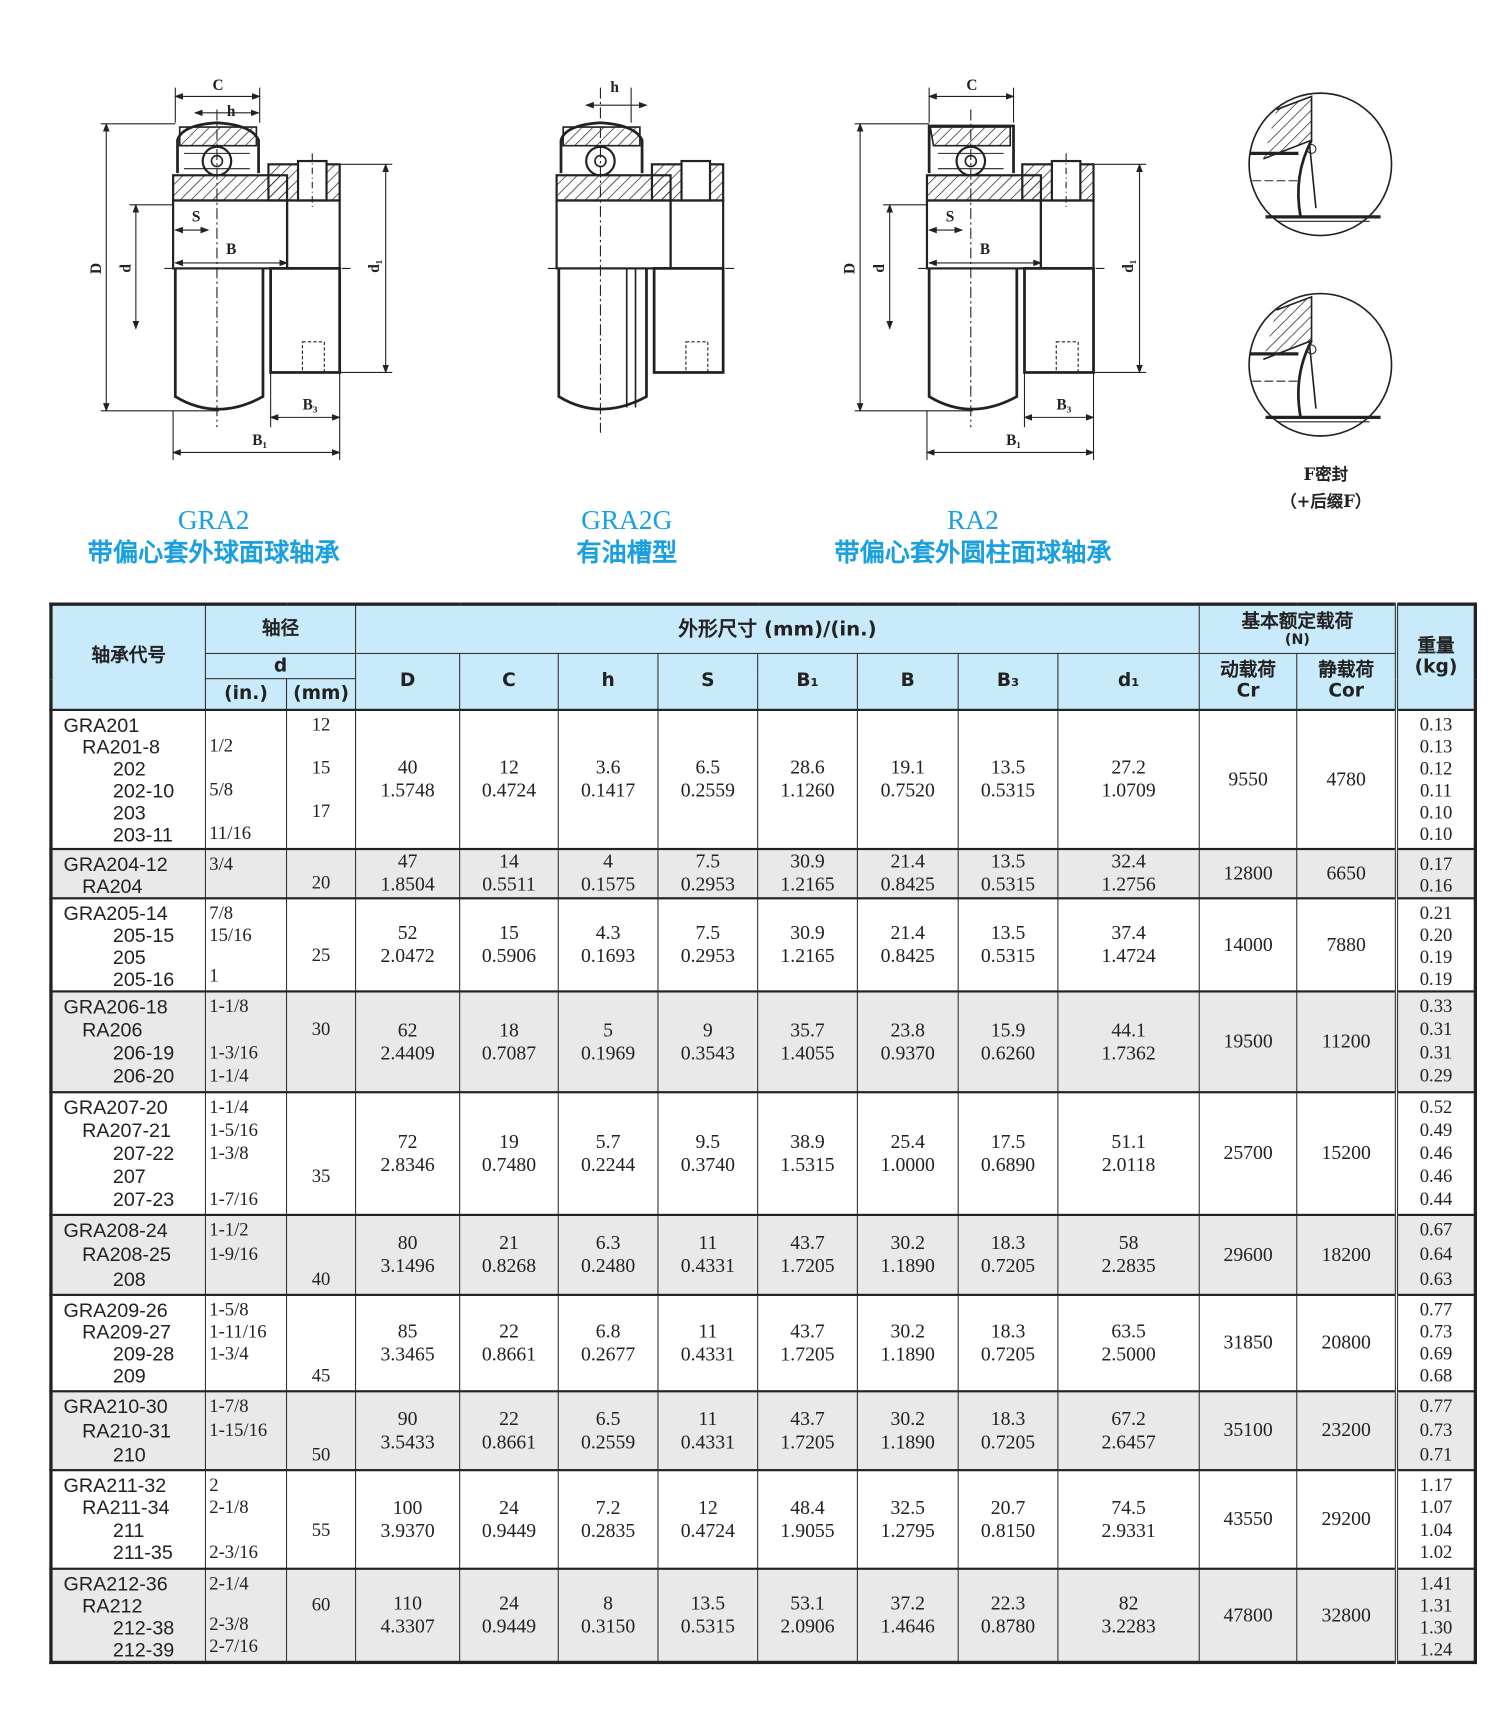  Describe the element at coordinates (143, 1199) in the screenshot. I see `bearing-code: 207-23` at that location.